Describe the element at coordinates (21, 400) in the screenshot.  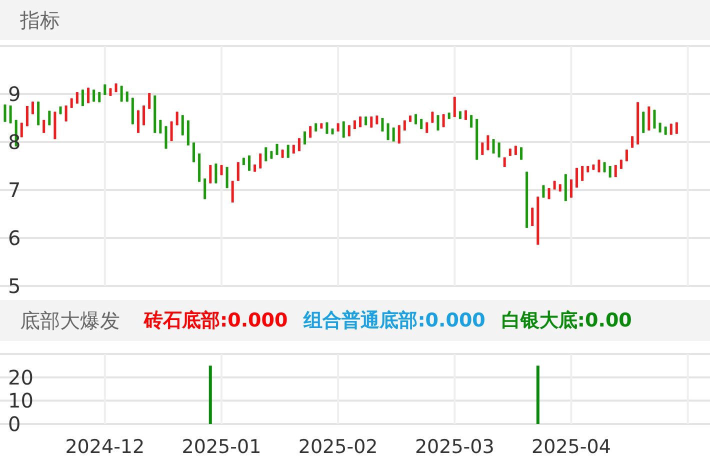
I see `y-tick-label: 10` at that location.